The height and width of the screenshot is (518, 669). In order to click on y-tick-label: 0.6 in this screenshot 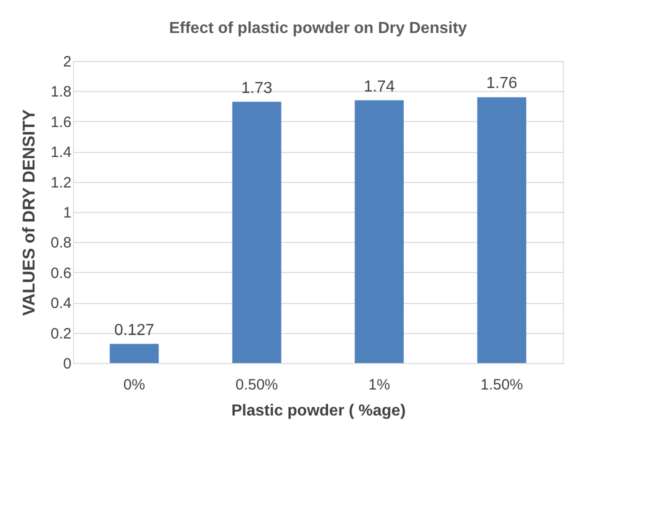, I will do `click(61, 273)`.